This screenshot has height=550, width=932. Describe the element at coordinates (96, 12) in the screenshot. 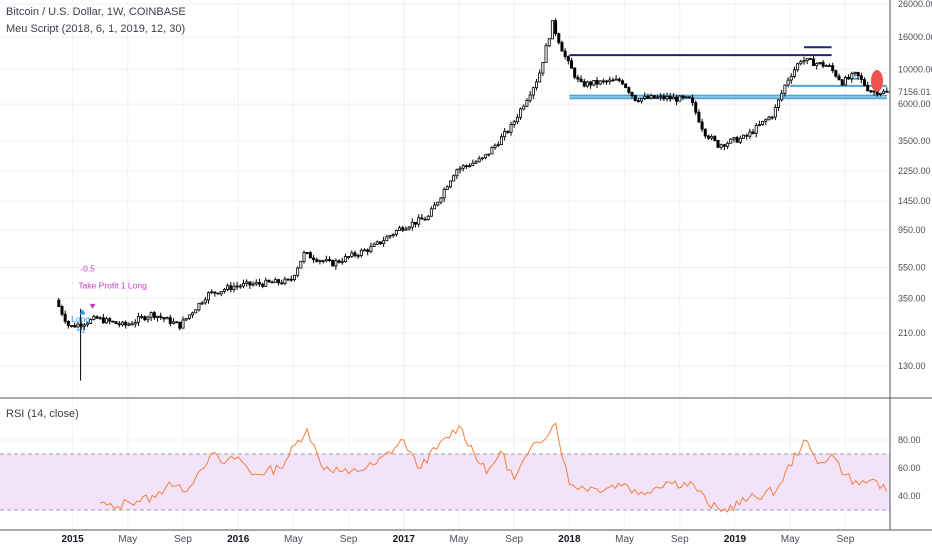

I see `symbol-legend: Bitcoin / U.S. Dollar, 1W, COINBASE` at that location.